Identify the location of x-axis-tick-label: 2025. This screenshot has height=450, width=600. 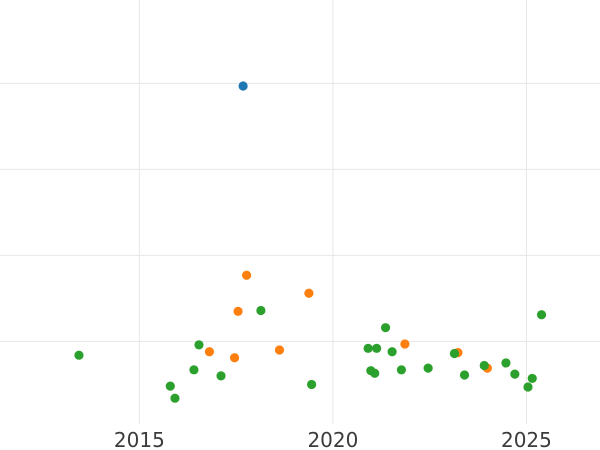
(526, 439).